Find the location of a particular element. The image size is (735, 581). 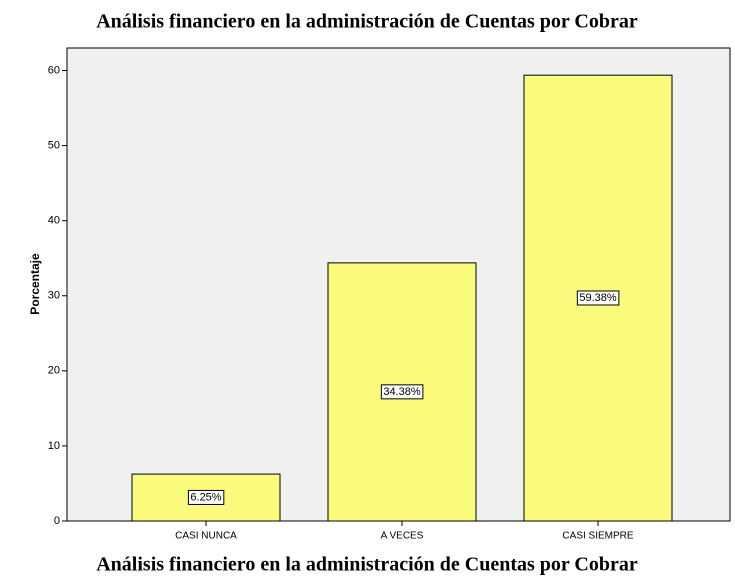

data-label: 34.38% is located at coordinates (402, 392).